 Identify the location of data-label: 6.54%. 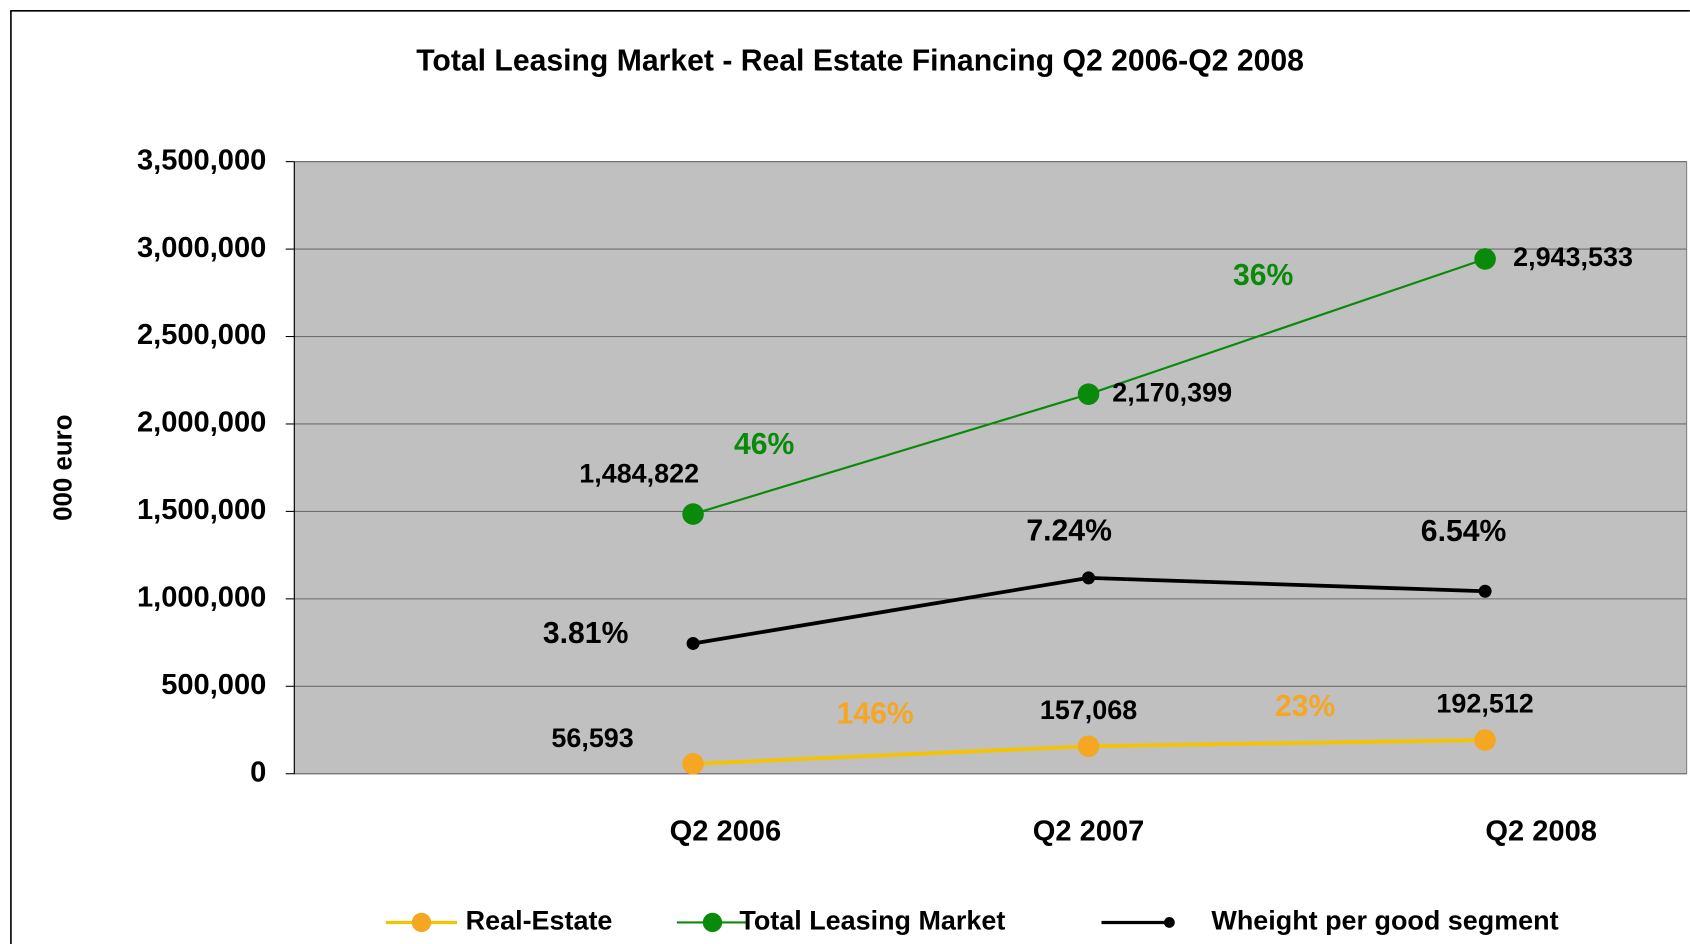
(1464, 531).